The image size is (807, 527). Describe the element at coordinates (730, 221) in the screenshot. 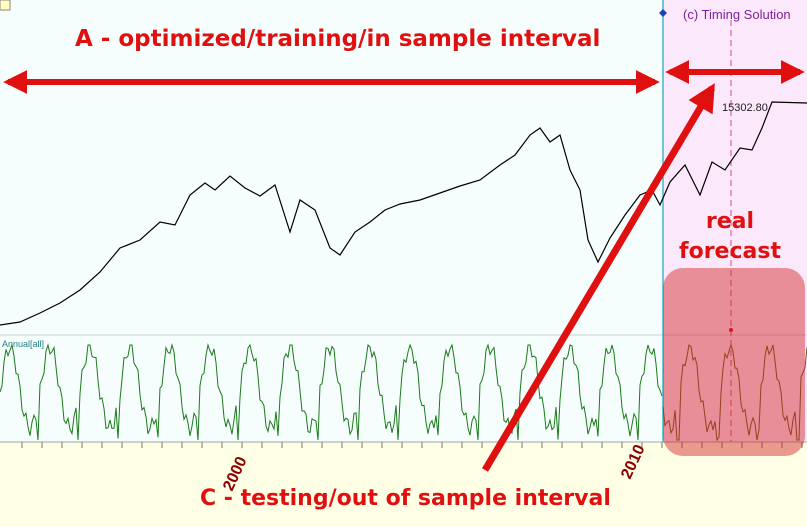

I see `annotation-real: real` at that location.